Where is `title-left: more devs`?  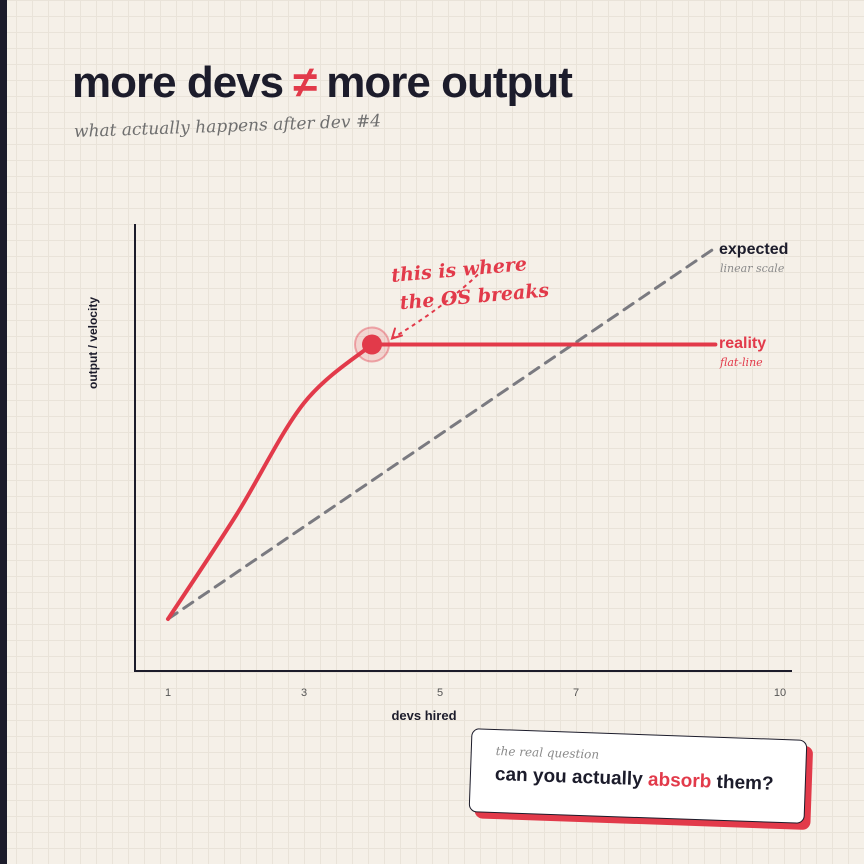 title-left: more devs is located at coordinates (178, 82).